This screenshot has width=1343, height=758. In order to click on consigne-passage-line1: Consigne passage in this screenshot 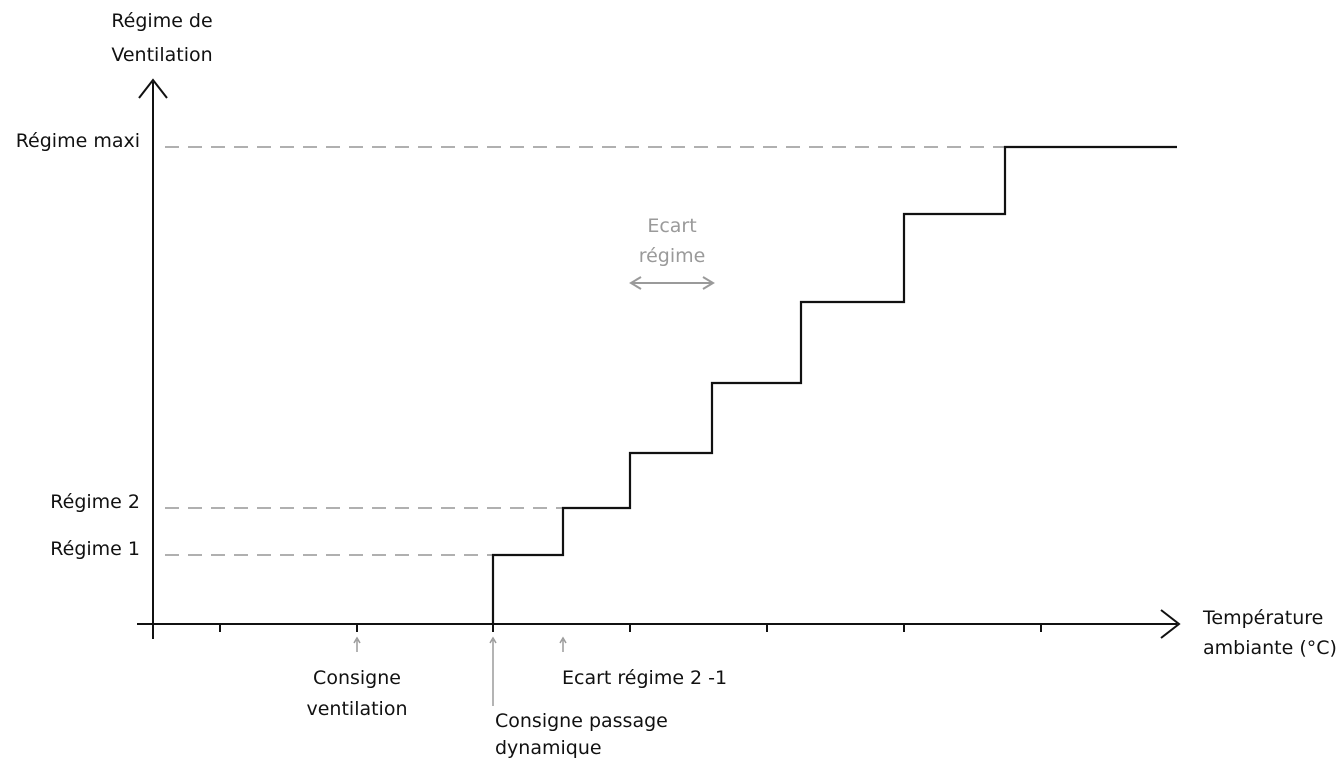, I will do `click(581, 721)`.